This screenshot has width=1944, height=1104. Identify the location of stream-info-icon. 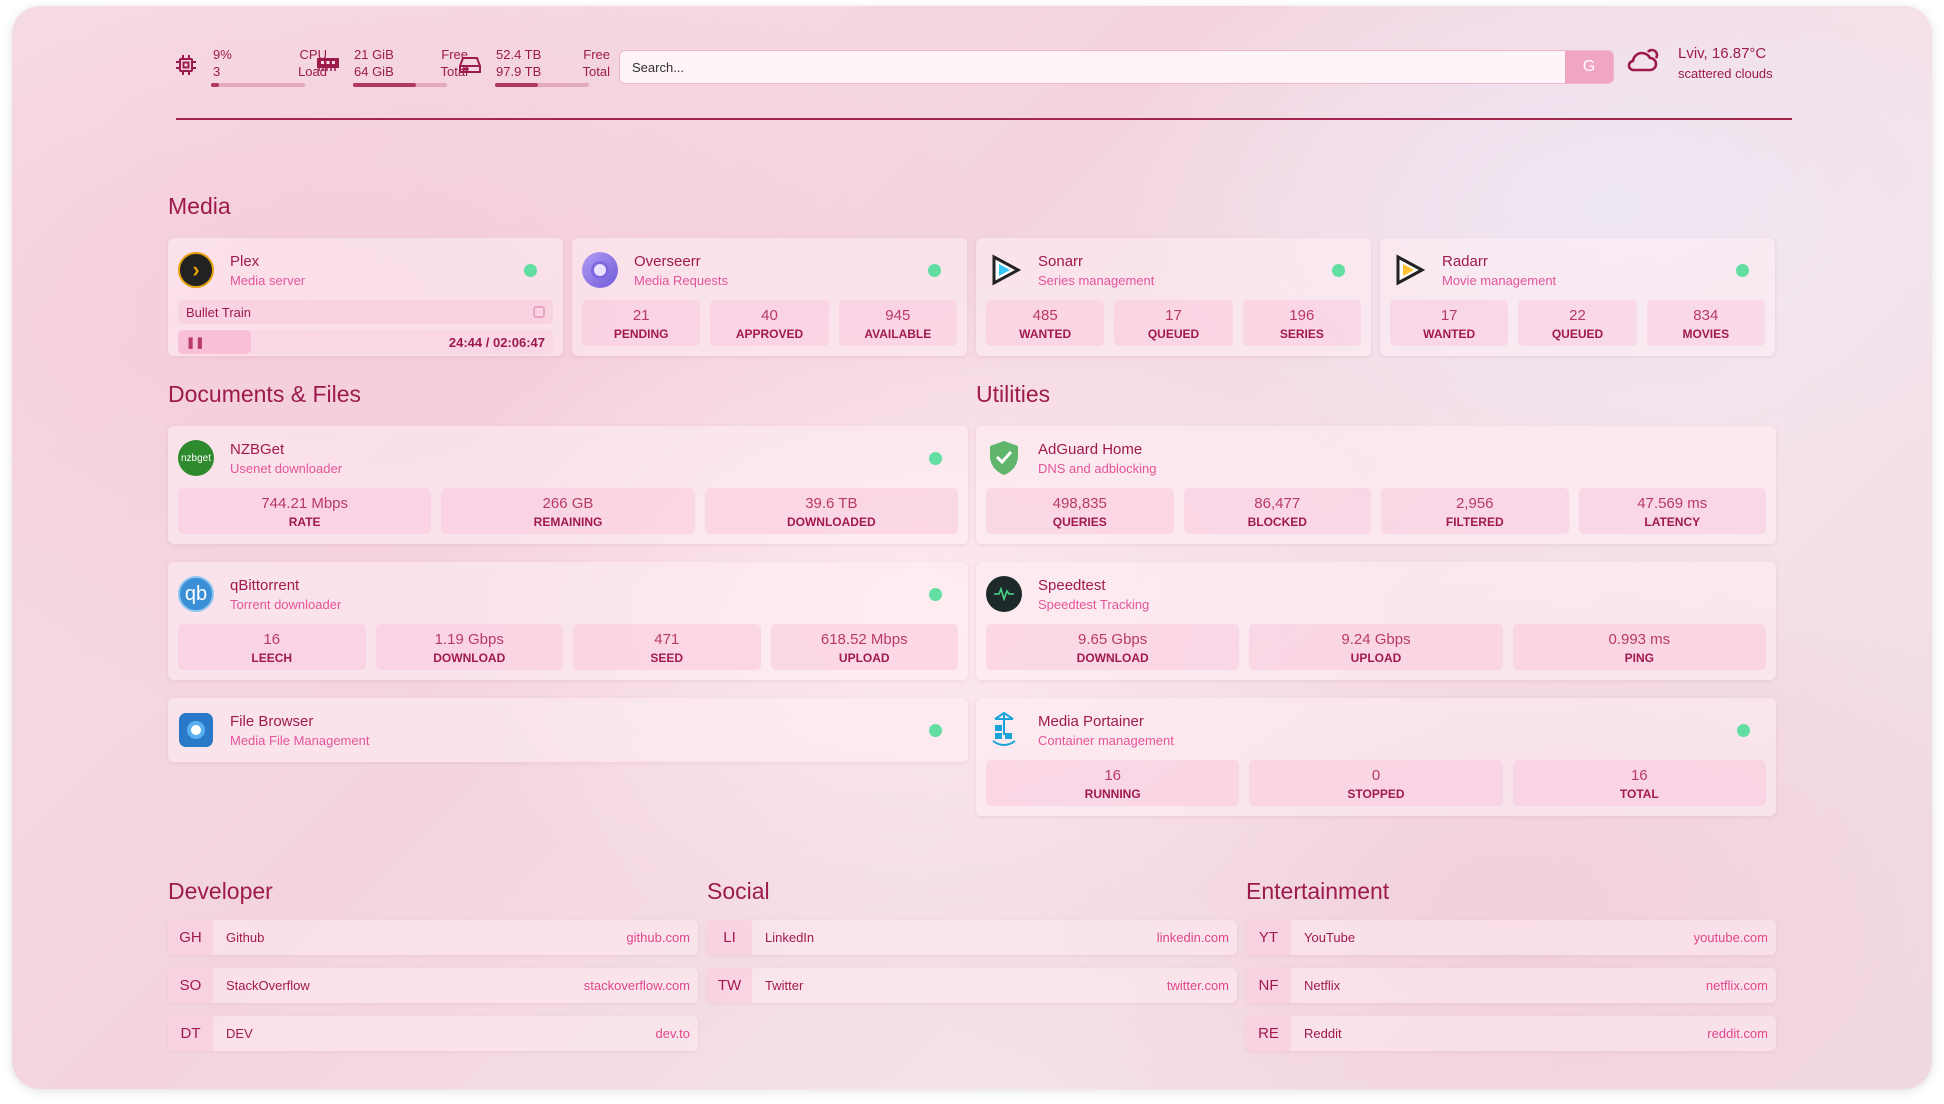
(539, 312).